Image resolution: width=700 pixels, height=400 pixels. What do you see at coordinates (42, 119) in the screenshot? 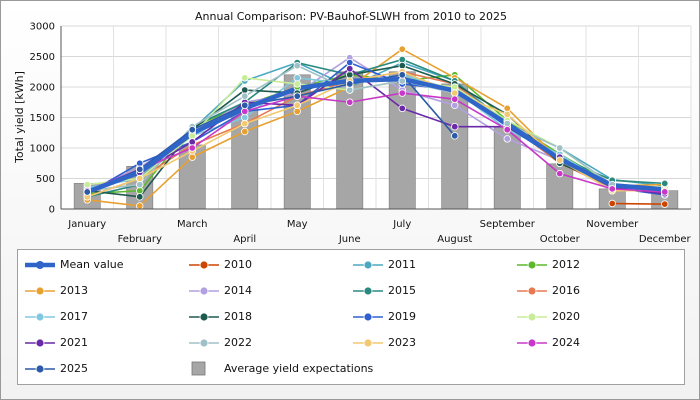
I see `y-tick-labels: 0 500 1000 1500 2000 2500 3000` at bounding box center [42, 119].